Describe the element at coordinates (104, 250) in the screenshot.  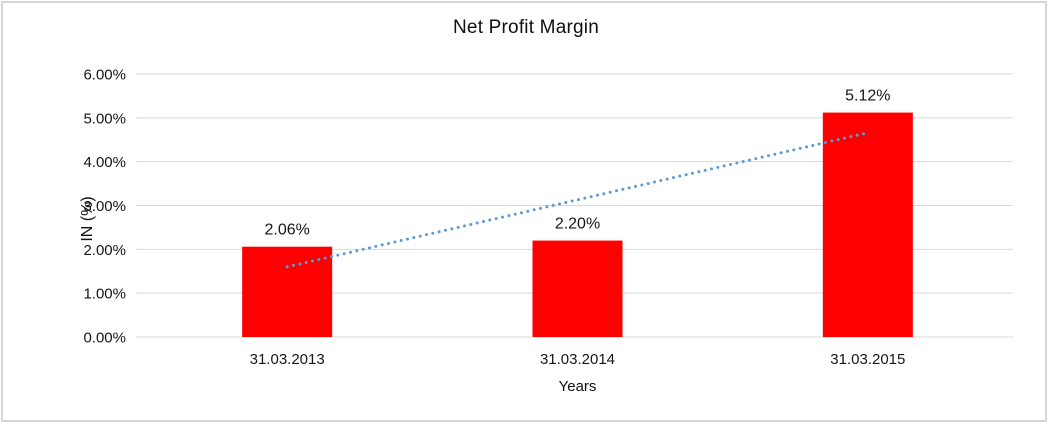
I see `y-tick-label: 2.00%` at that location.